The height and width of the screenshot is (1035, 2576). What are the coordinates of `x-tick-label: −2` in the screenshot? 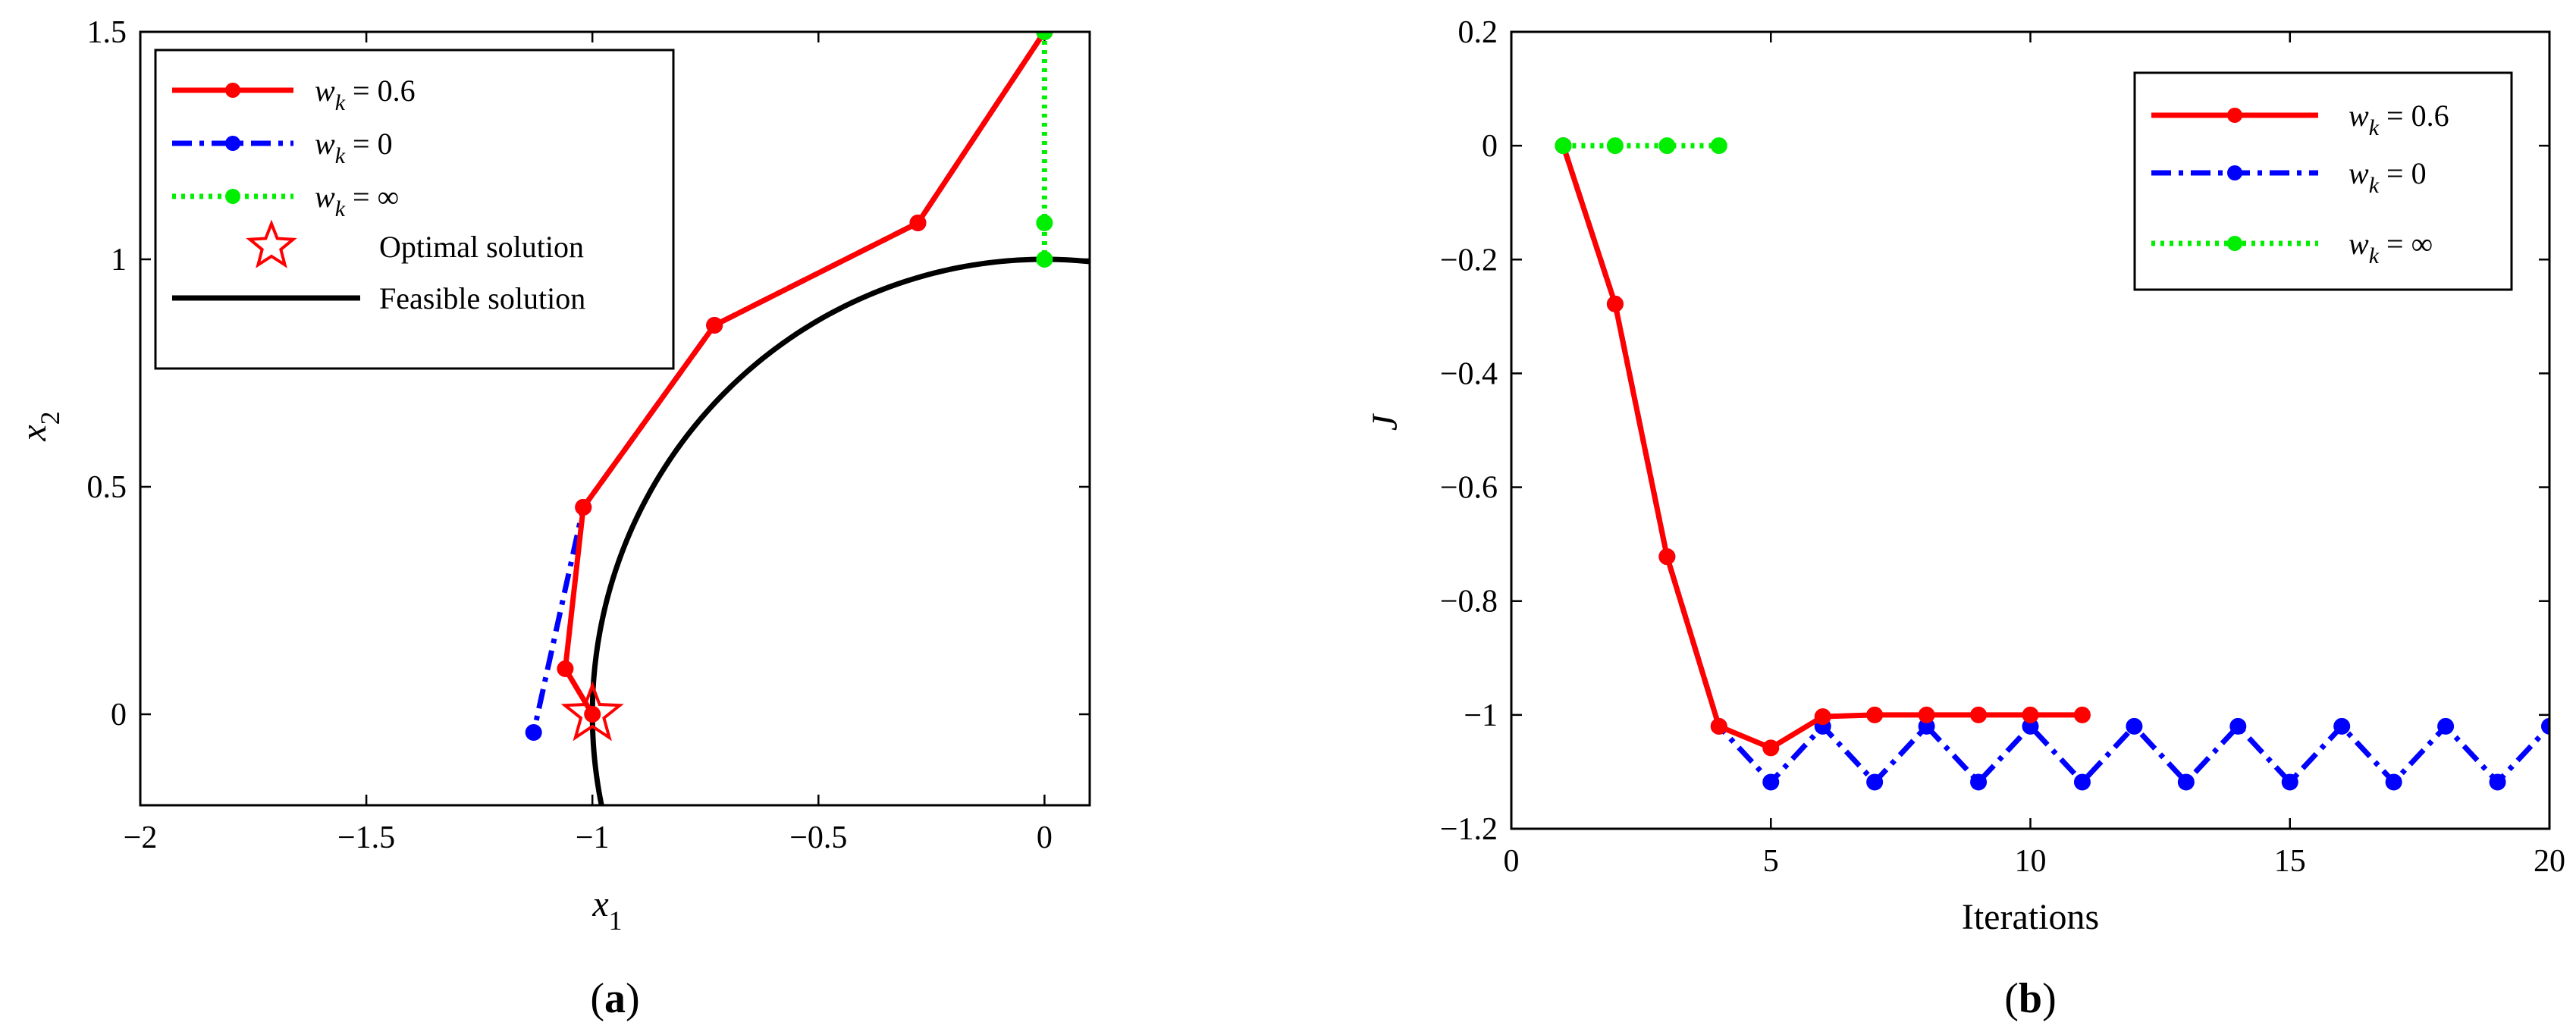 It's located at (141, 837).